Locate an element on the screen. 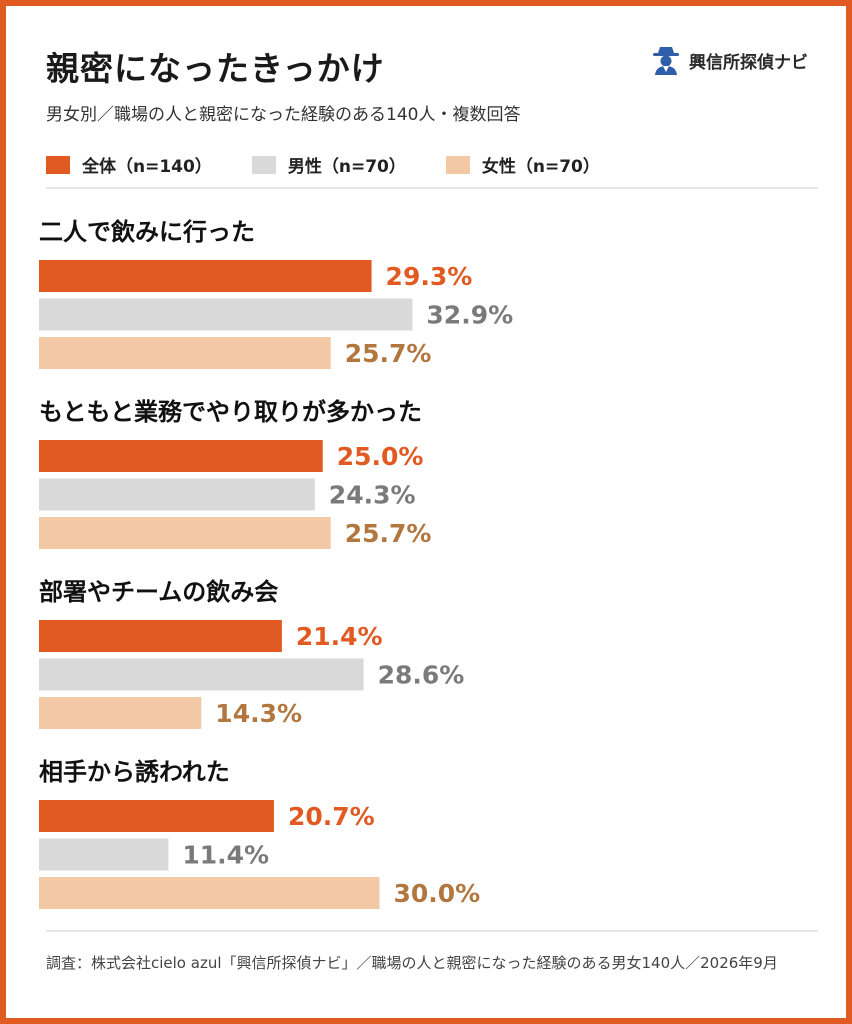  chart-subtitle: 男女別／職場の人と親密になった経験のある140人・複数回答 is located at coordinates (283, 115).